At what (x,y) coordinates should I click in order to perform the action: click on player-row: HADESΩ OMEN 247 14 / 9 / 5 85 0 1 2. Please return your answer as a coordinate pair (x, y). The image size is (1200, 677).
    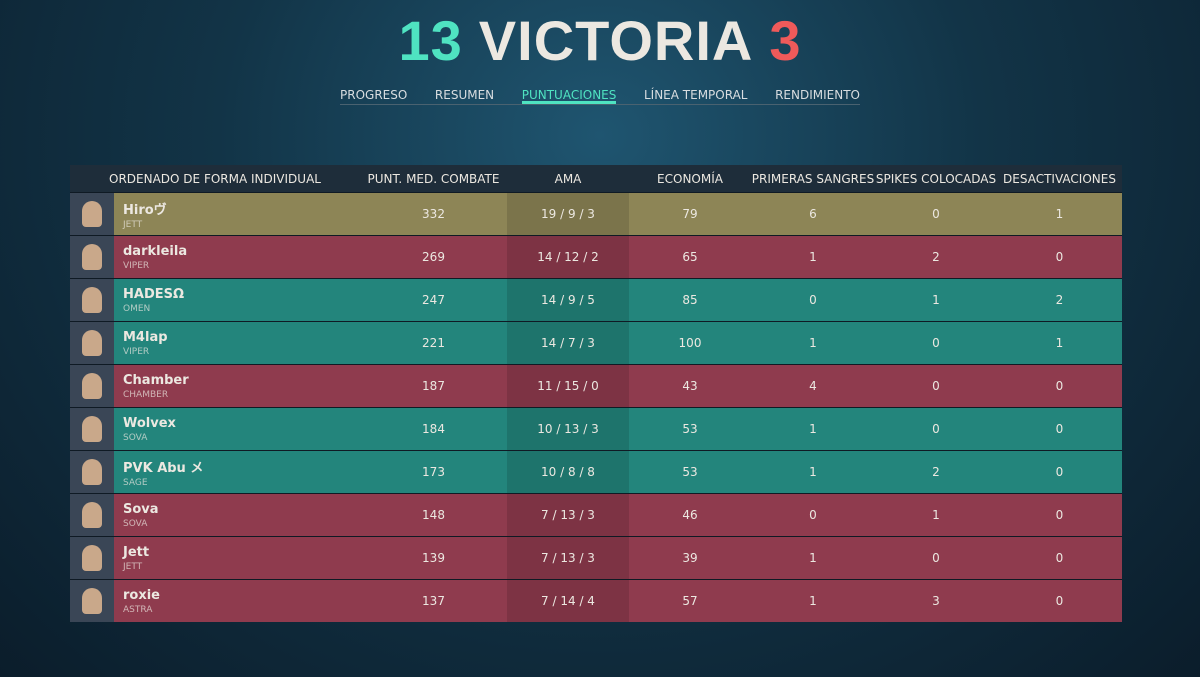
    Looking at the image, I should click on (596, 299).